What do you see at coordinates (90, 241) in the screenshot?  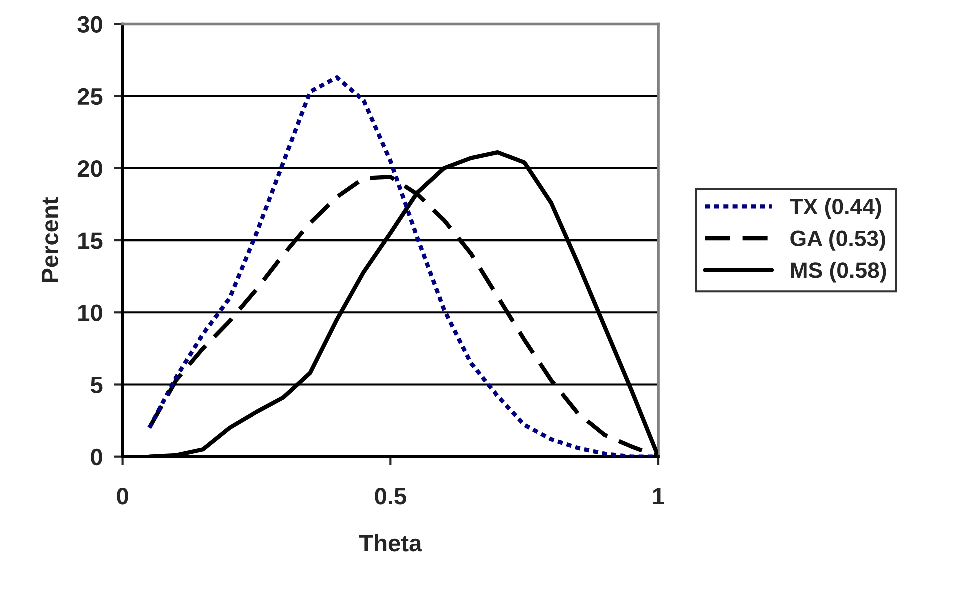 I see `y-tick-label: 15` at bounding box center [90, 241].